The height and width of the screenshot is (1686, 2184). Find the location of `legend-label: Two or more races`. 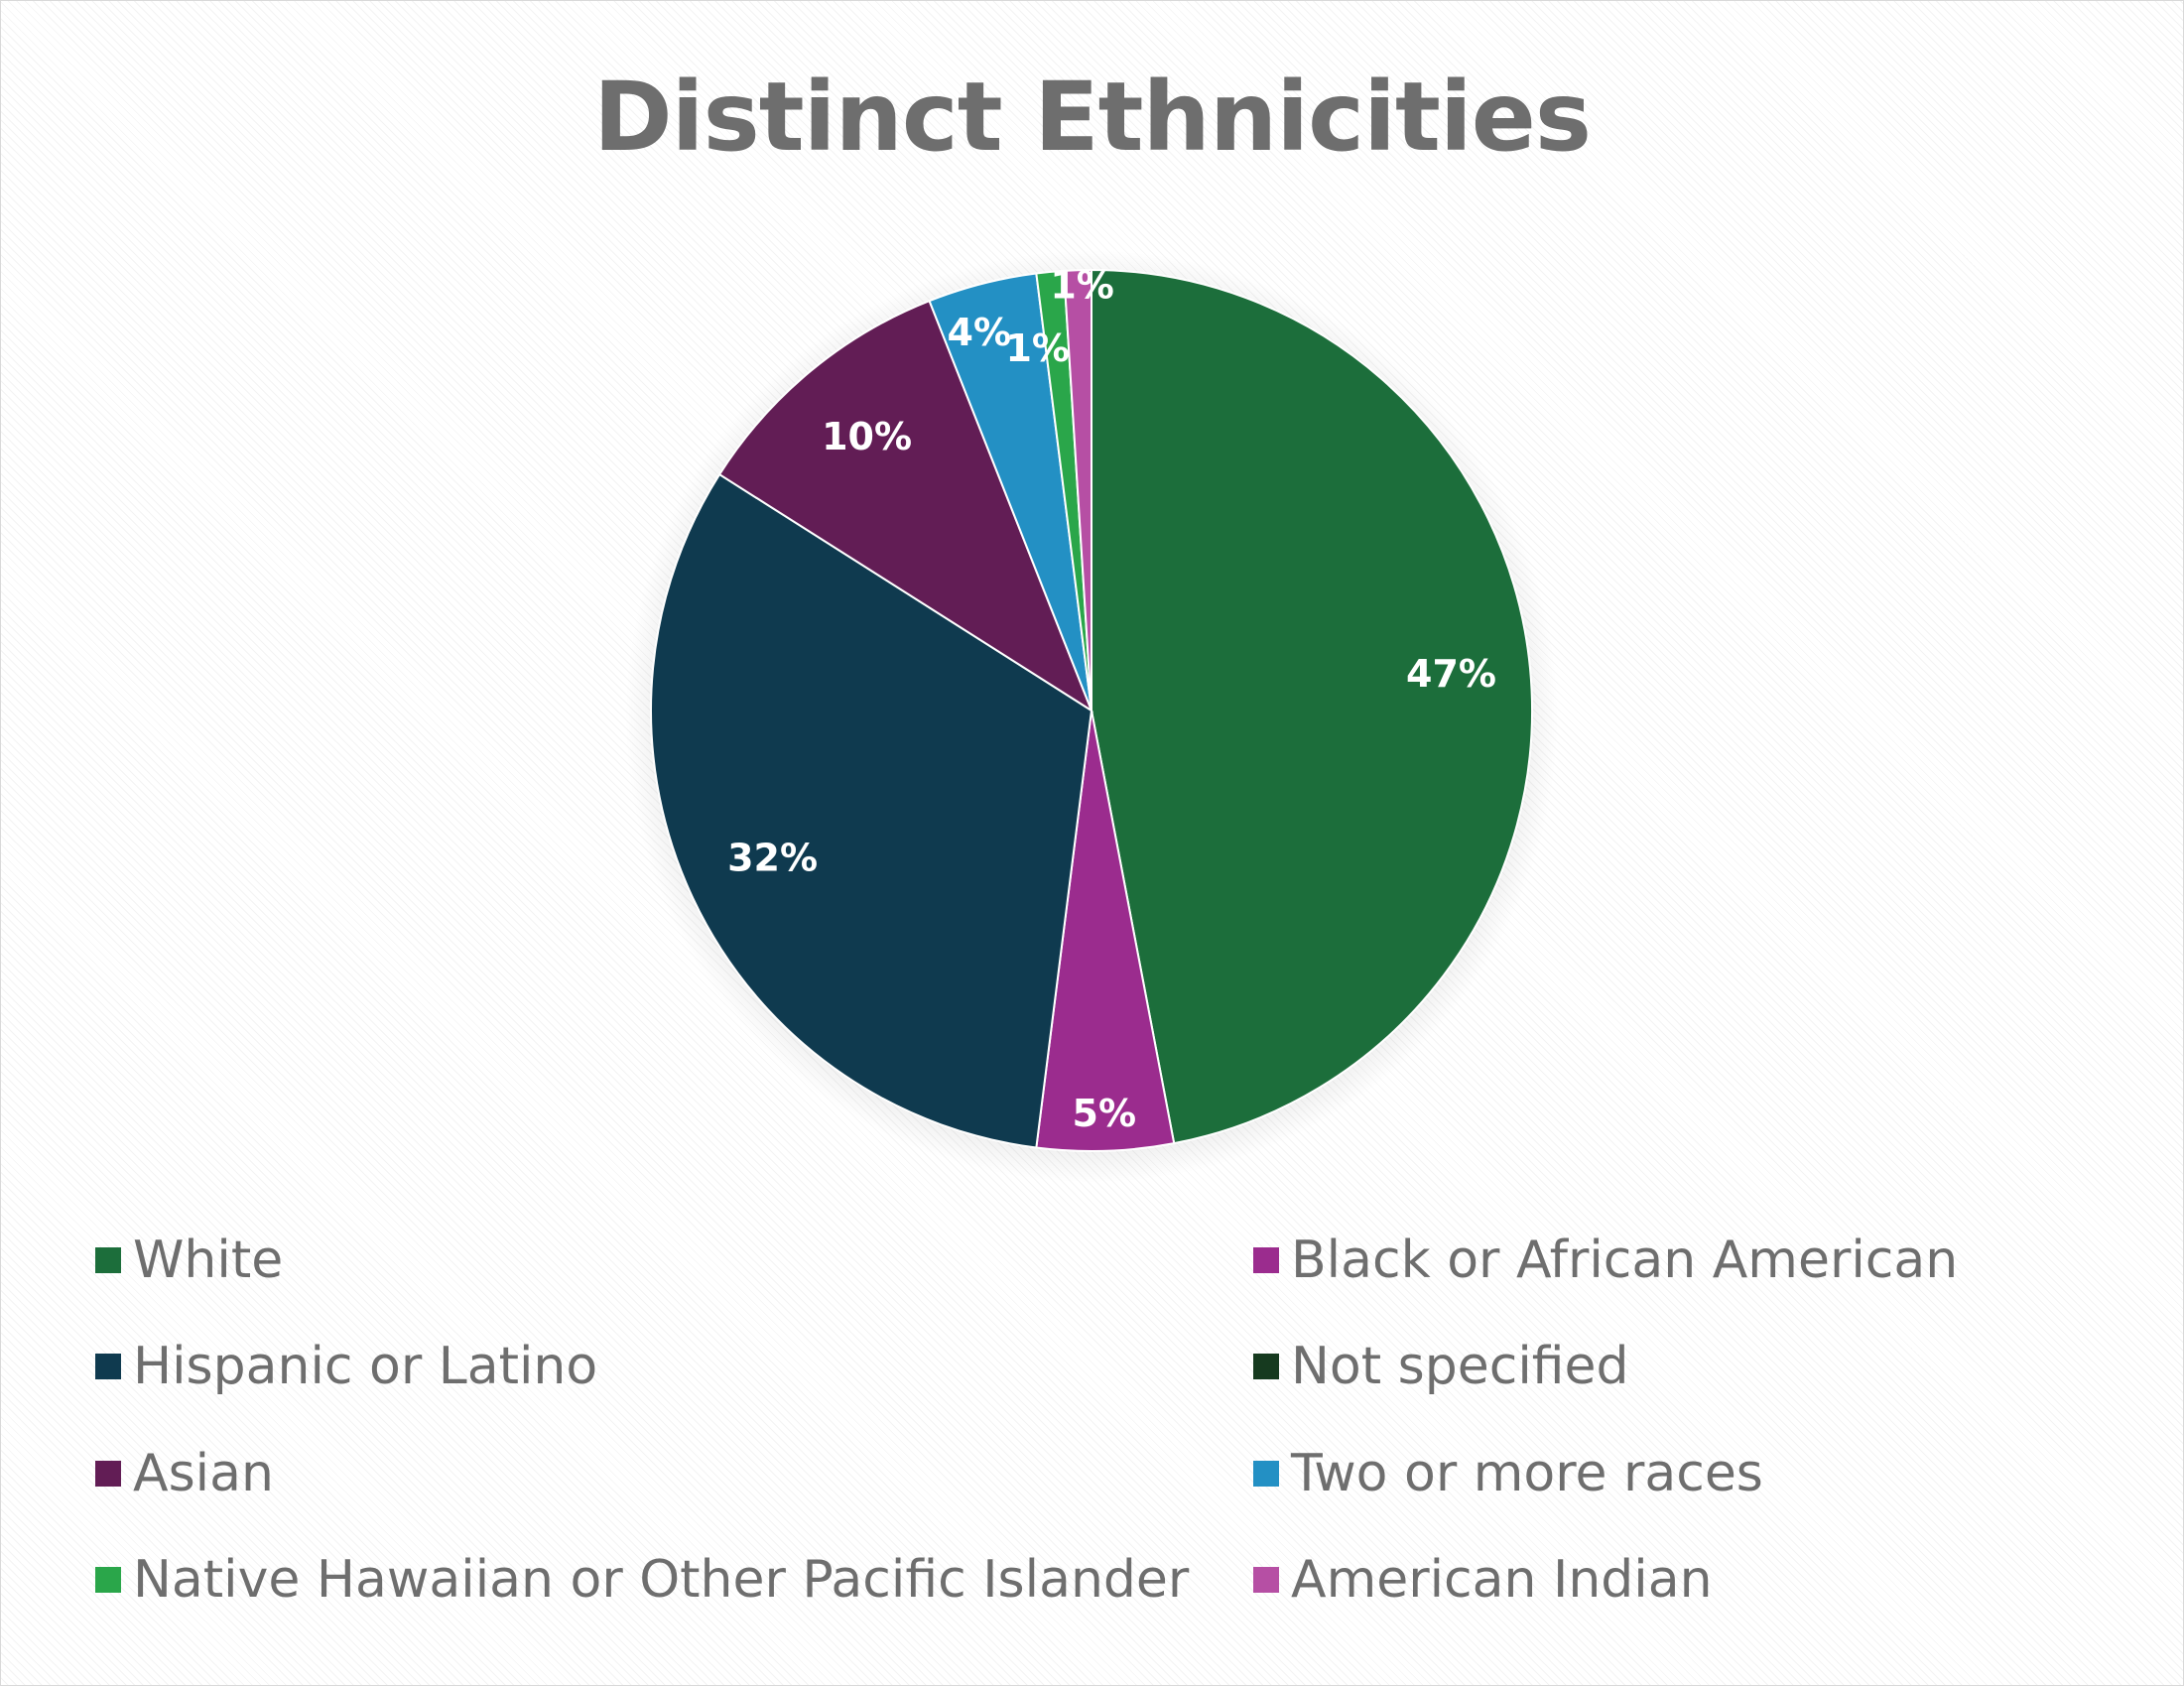

legend-label: Two or more races is located at coordinates (1527, 1473).